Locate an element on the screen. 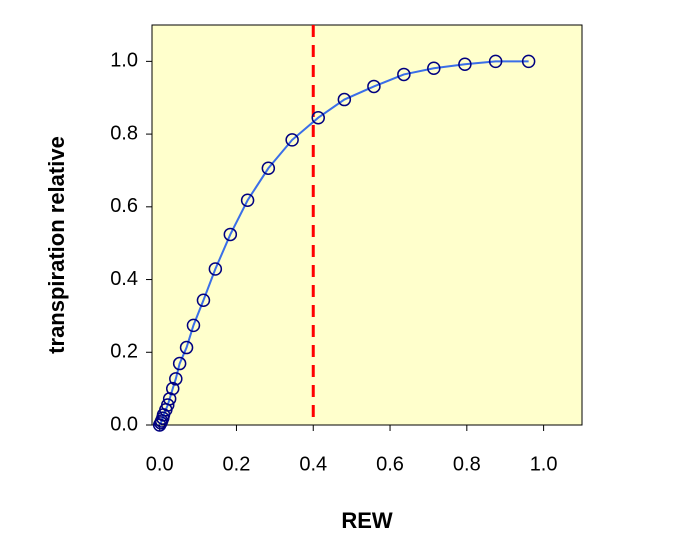 This screenshot has width=682, height=553. x-tick-label: 1.0 is located at coordinates (544, 464).